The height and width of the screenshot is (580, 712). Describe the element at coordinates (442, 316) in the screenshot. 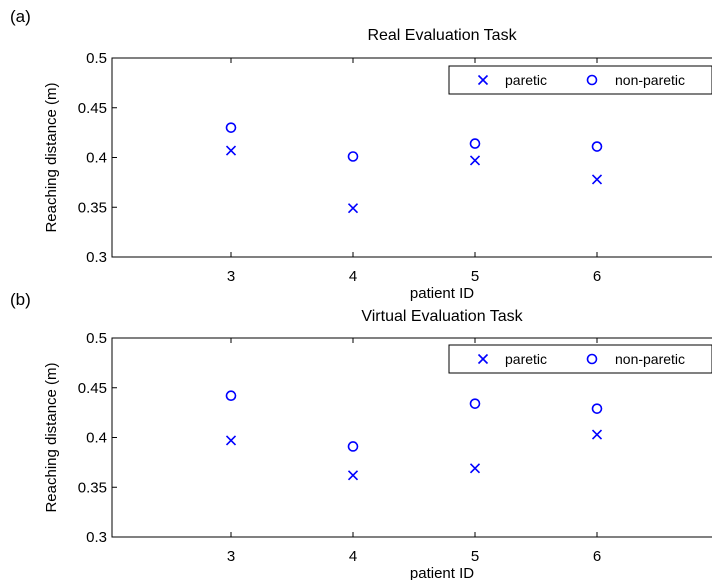

I see `chart-title: Virtual Evaluation Task` at that location.